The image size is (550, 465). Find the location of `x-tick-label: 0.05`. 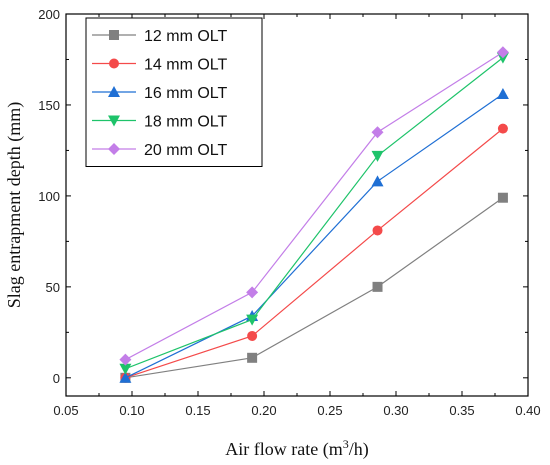

x-tick-label: 0.05 is located at coordinates (65, 410).